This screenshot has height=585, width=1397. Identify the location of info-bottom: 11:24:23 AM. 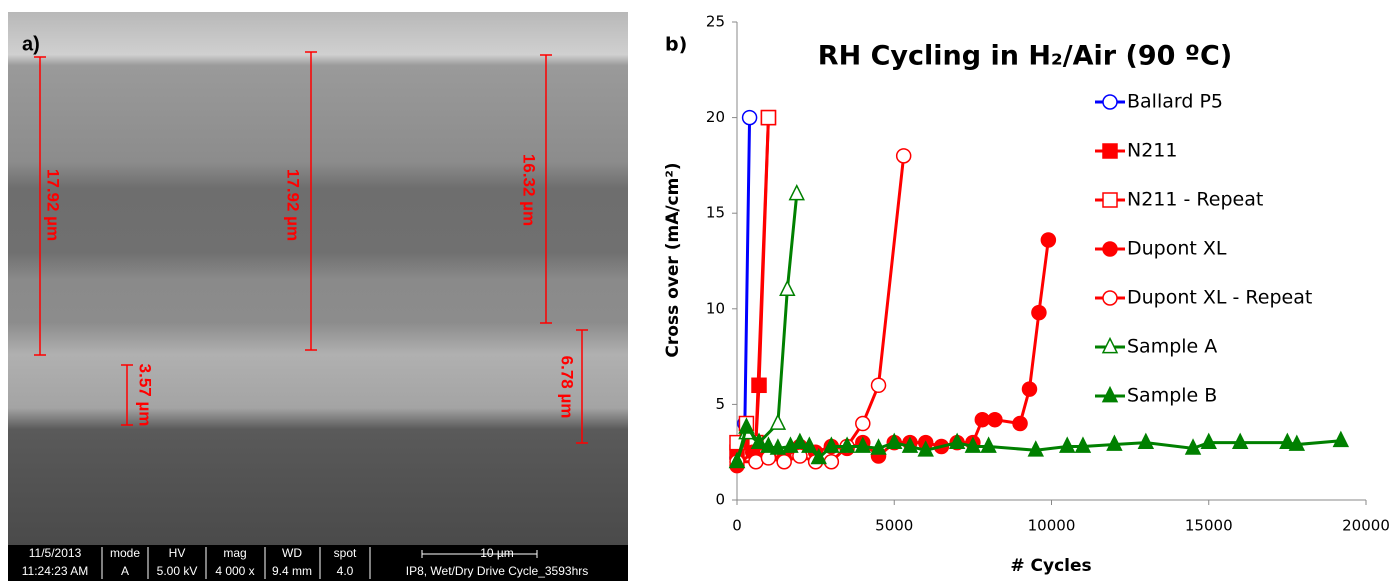
(55, 571).